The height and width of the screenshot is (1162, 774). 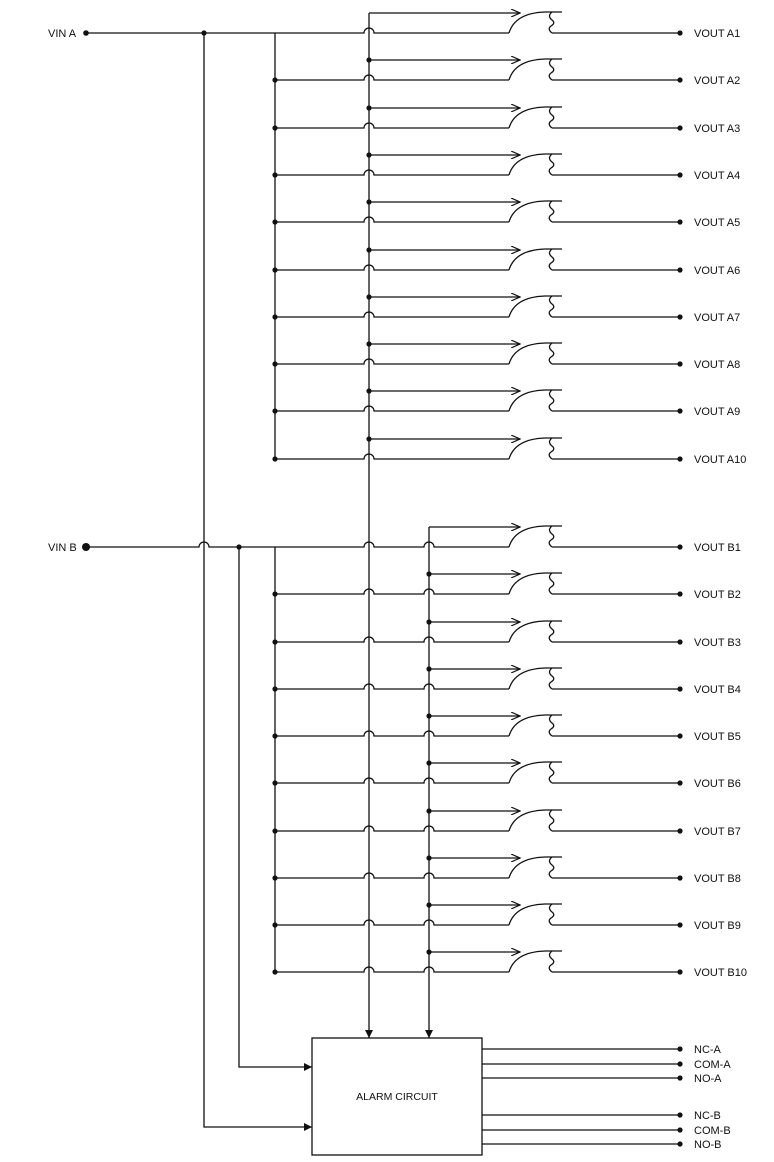 What do you see at coordinates (717, 34) in the screenshot?
I see `output-label-a: VOUT A1` at bounding box center [717, 34].